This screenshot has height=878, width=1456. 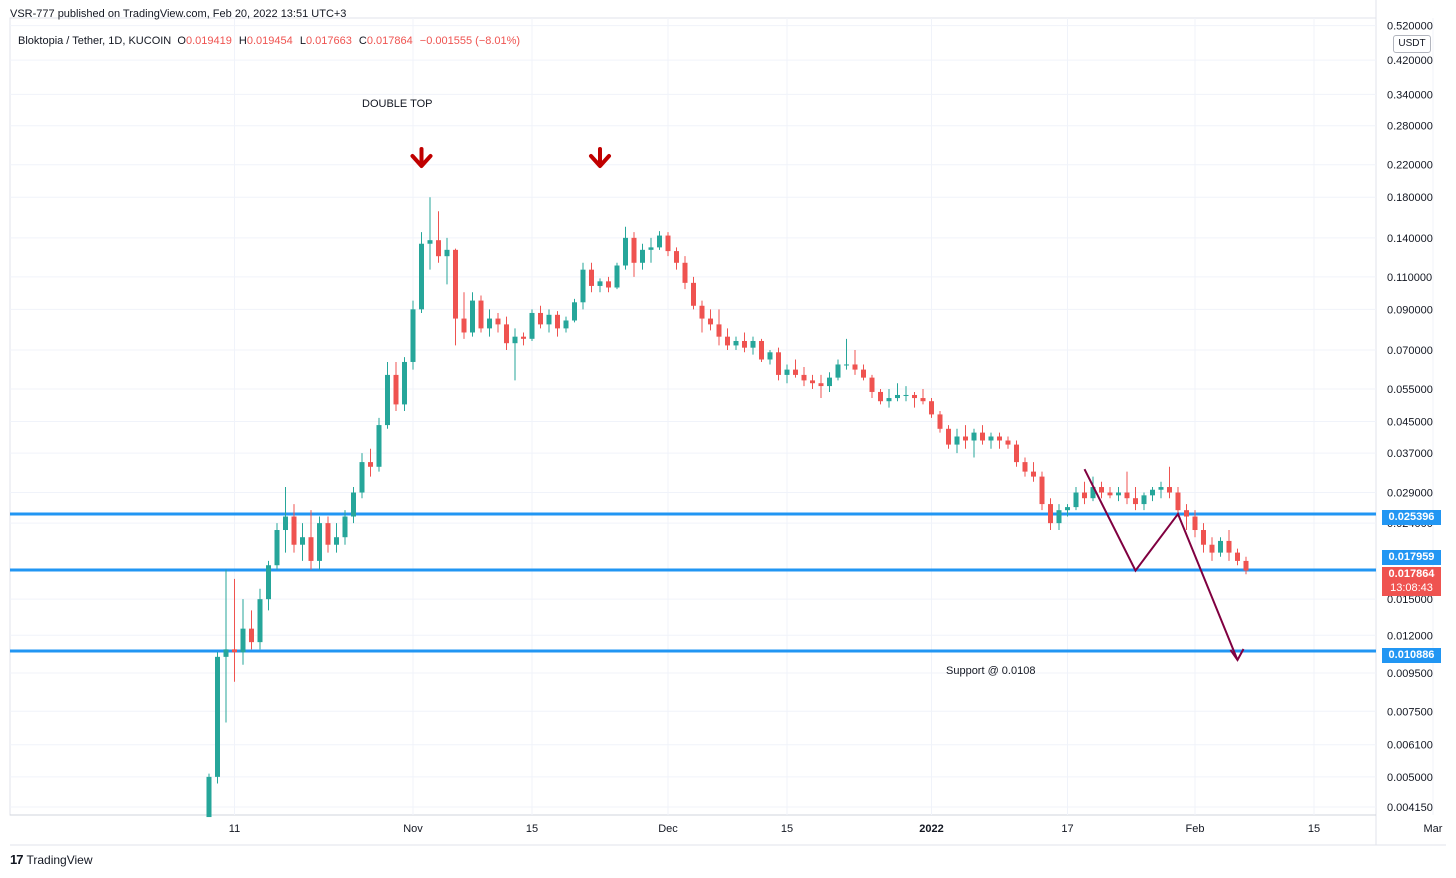 I want to click on x-tick-label: 2022, so click(x=931, y=829).